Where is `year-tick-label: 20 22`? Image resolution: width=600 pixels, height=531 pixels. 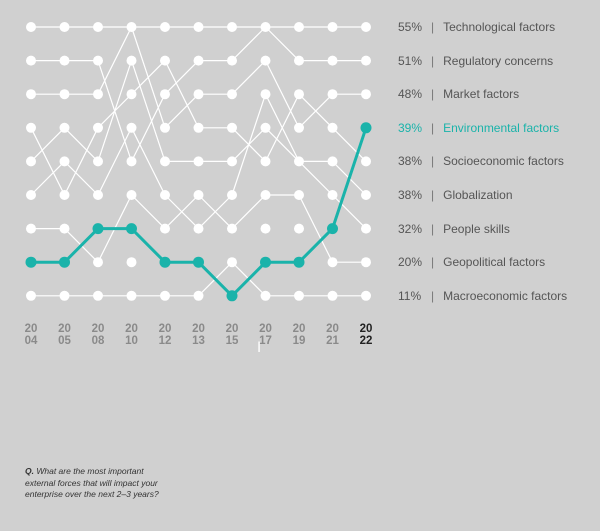 year-tick-label: 20 22 is located at coordinates (366, 335).